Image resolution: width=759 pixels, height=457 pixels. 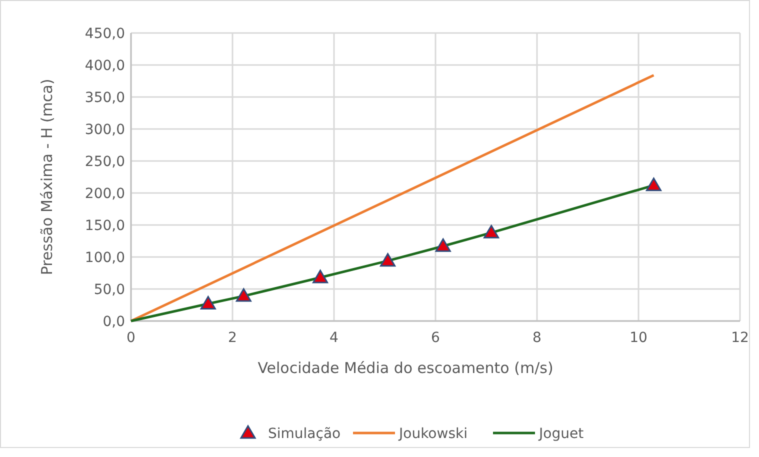 I want to click on y-tick-label: 100,0, so click(x=104, y=258).